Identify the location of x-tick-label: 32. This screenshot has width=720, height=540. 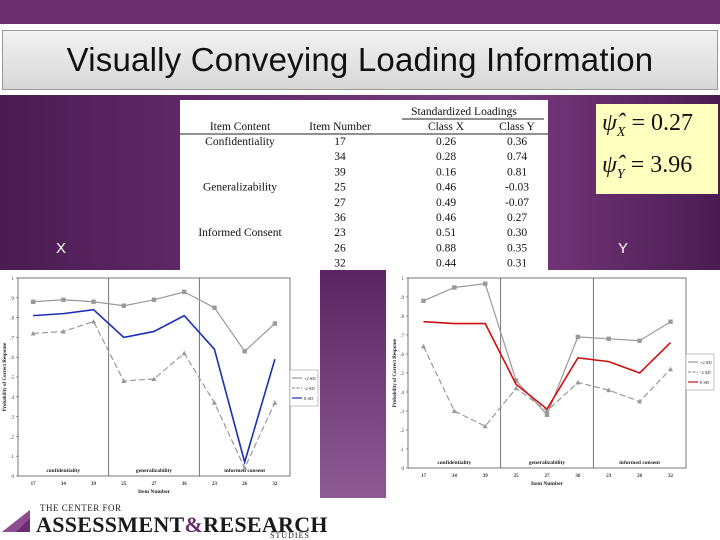
(275, 484).